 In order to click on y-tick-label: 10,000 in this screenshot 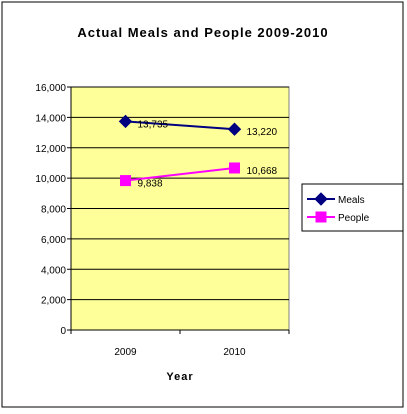, I will do `click(50, 179)`.